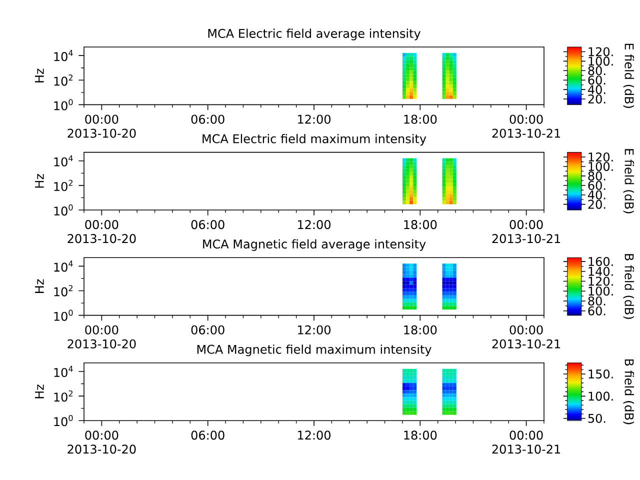 This screenshot has height=480, width=640. Describe the element at coordinates (600, 271) in the screenshot. I see `color-bar-label: 140.` at that location.